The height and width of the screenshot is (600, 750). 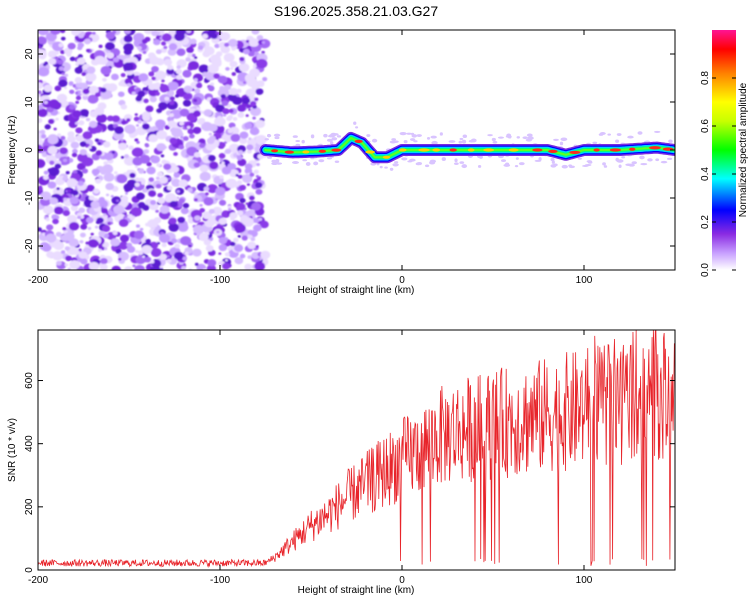 I want to click on x-tick-label: 100, so click(x=584, y=580).